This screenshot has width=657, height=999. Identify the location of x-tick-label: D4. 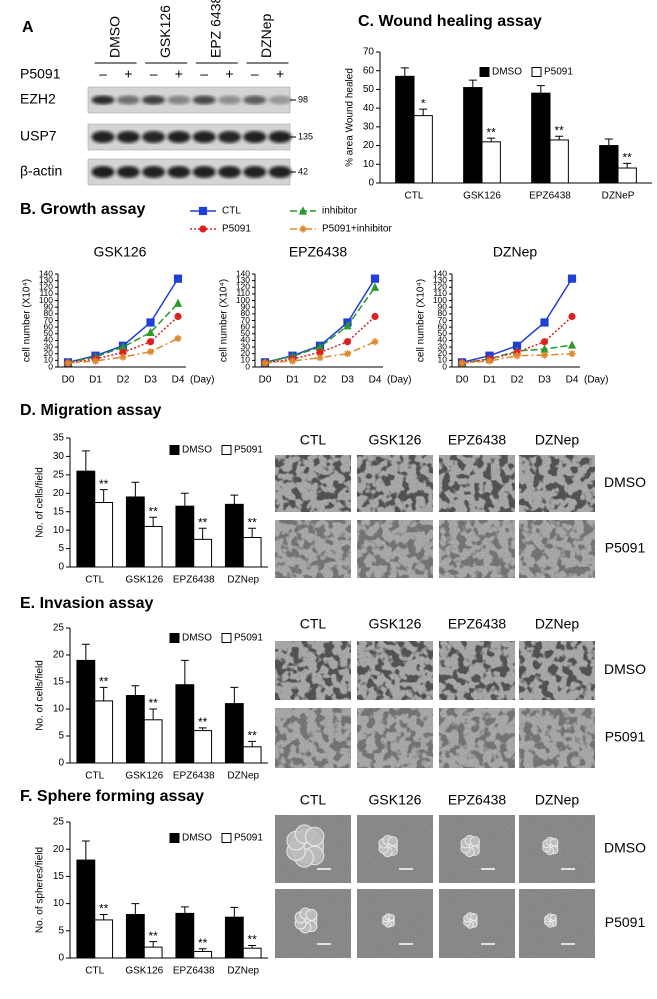
(375, 380).